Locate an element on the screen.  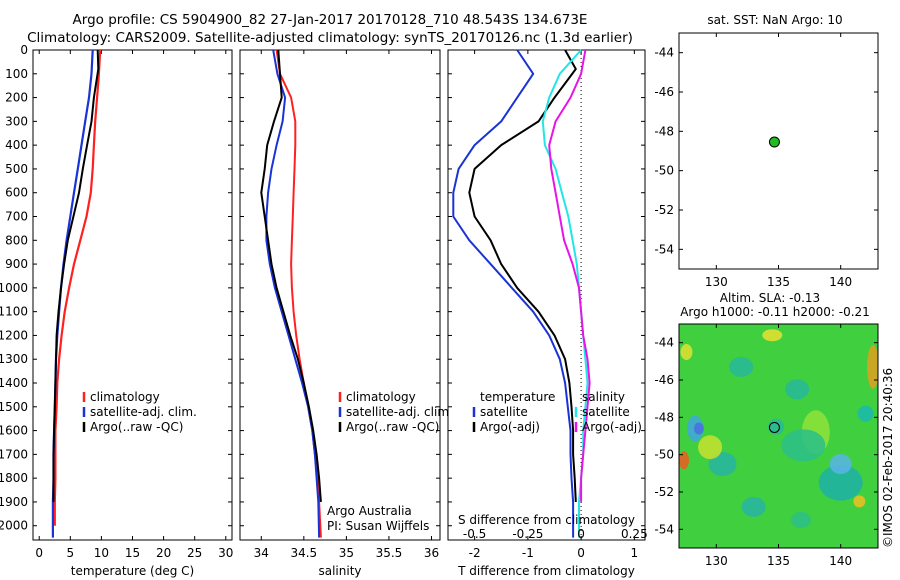
y-tick-label: 1200 is located at coordinates (14, 335).